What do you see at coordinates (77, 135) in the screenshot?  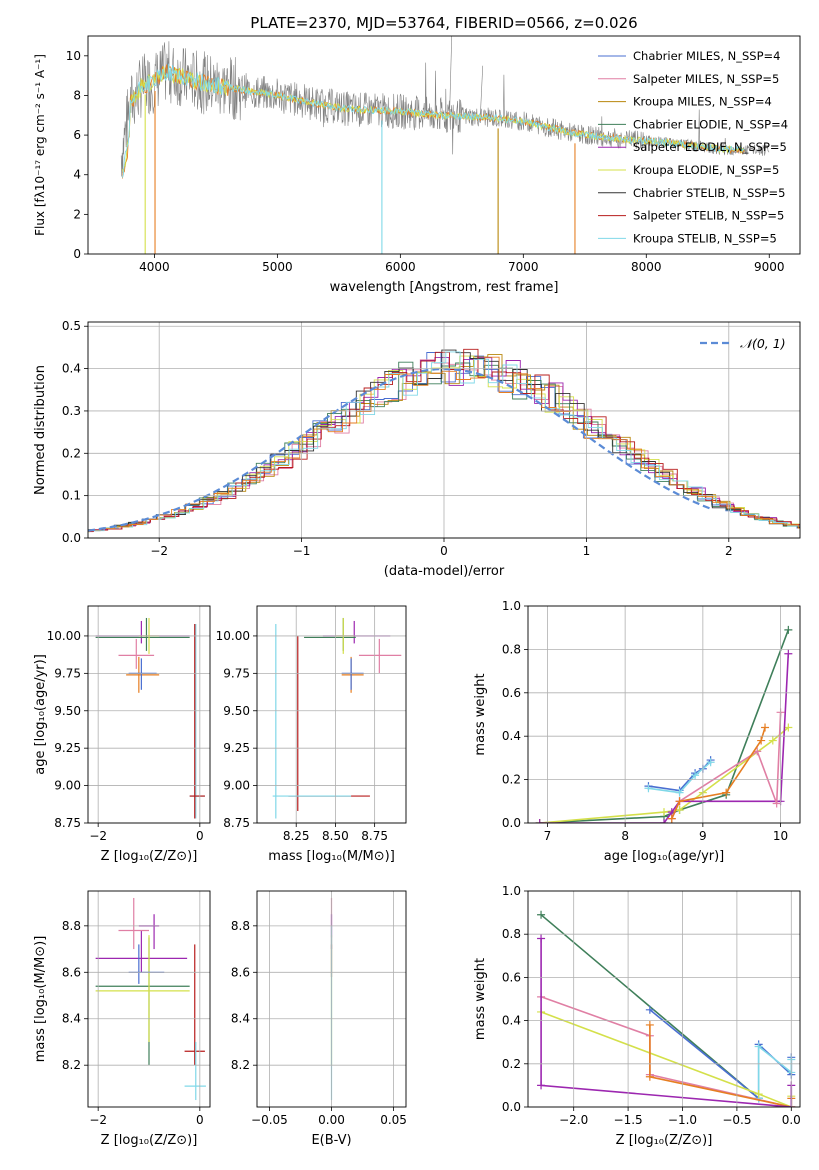 I see `y-tick-label: 6` at bounding box center [77, 135].